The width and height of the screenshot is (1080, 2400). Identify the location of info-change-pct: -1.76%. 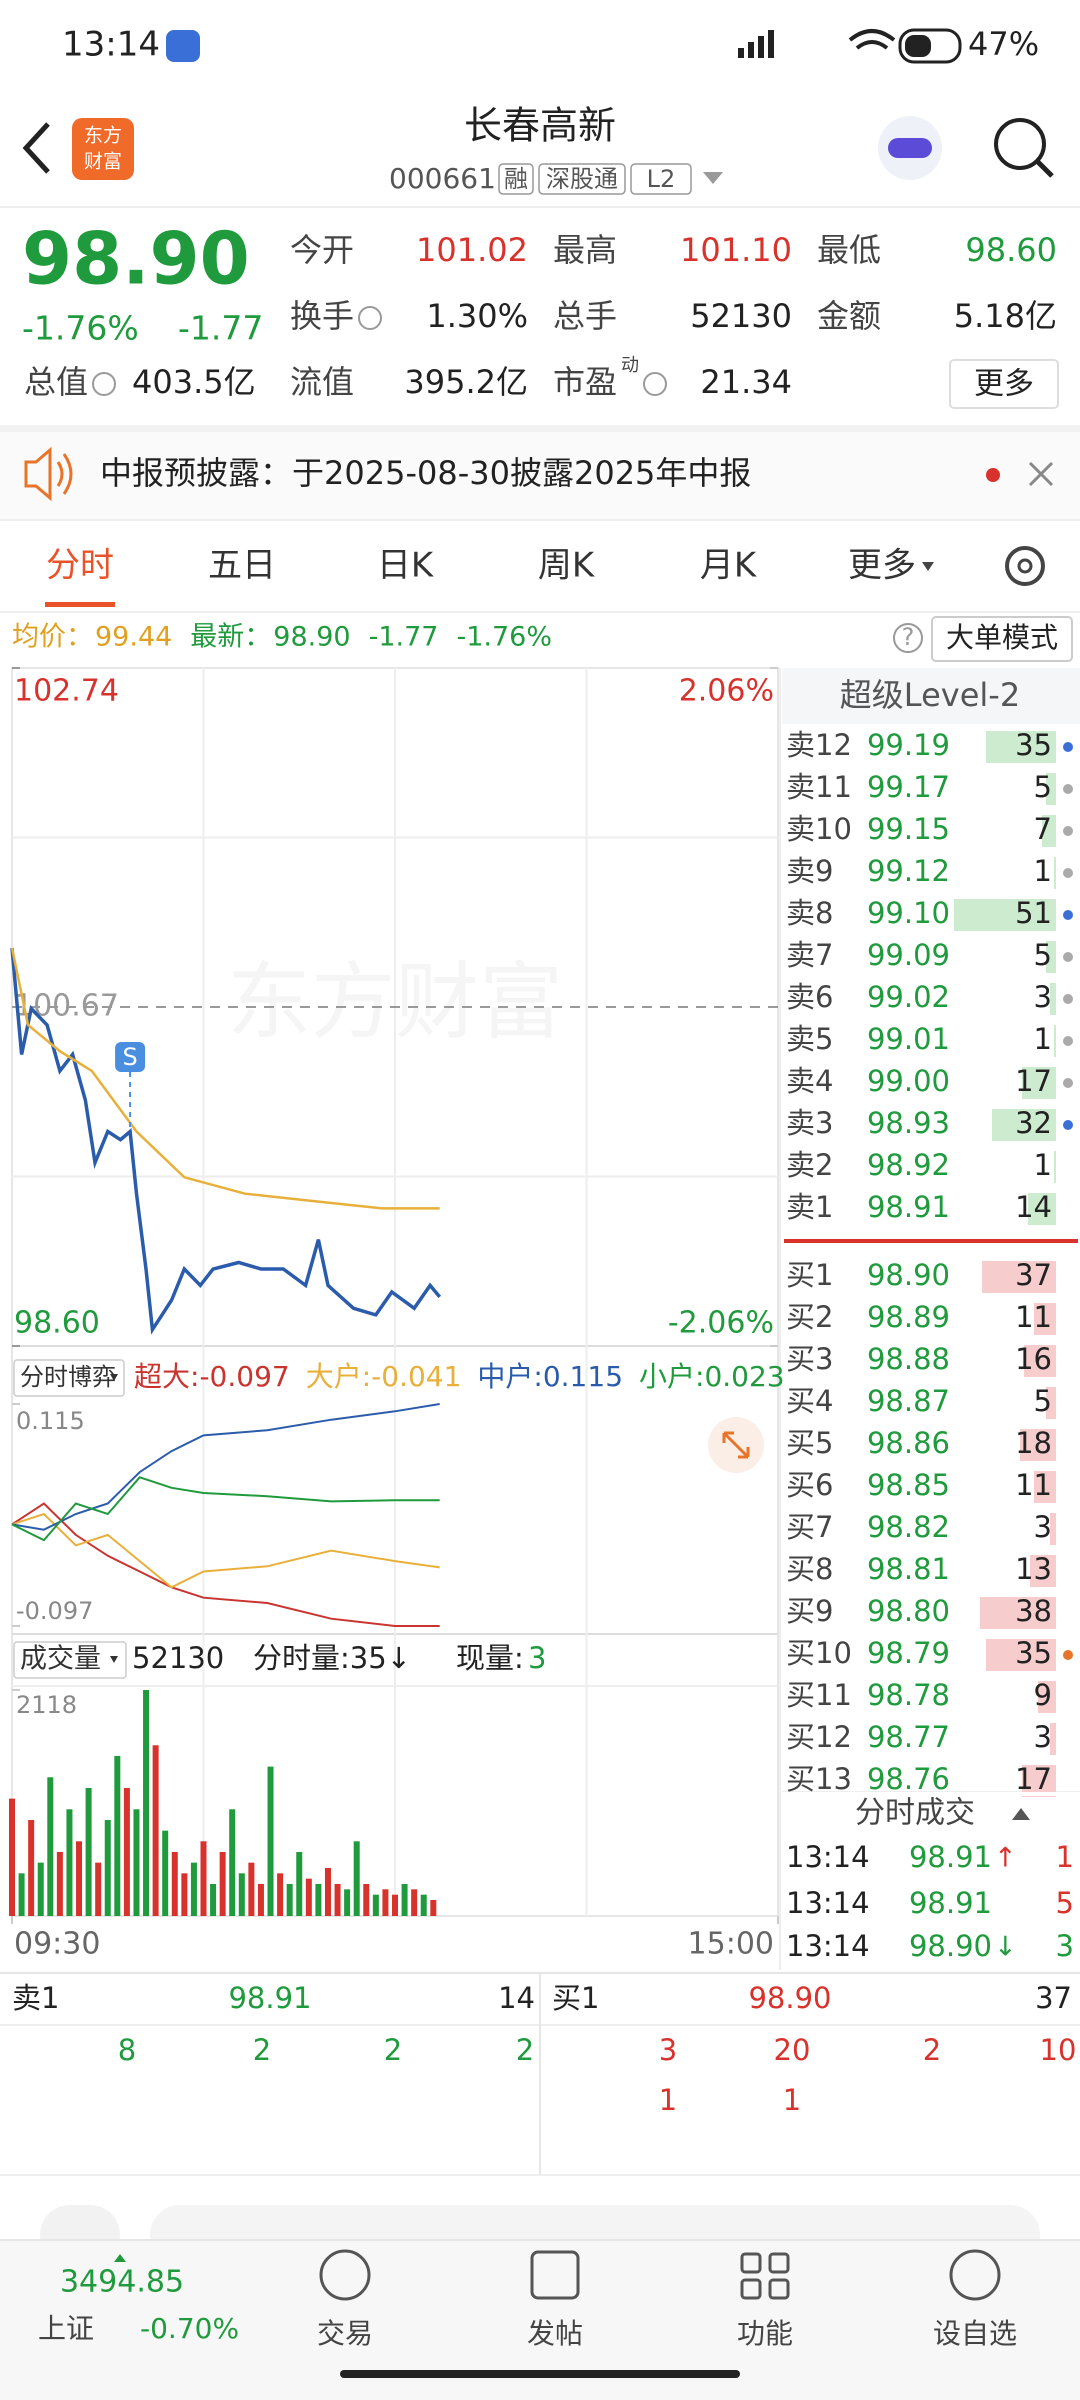
(504, 637).